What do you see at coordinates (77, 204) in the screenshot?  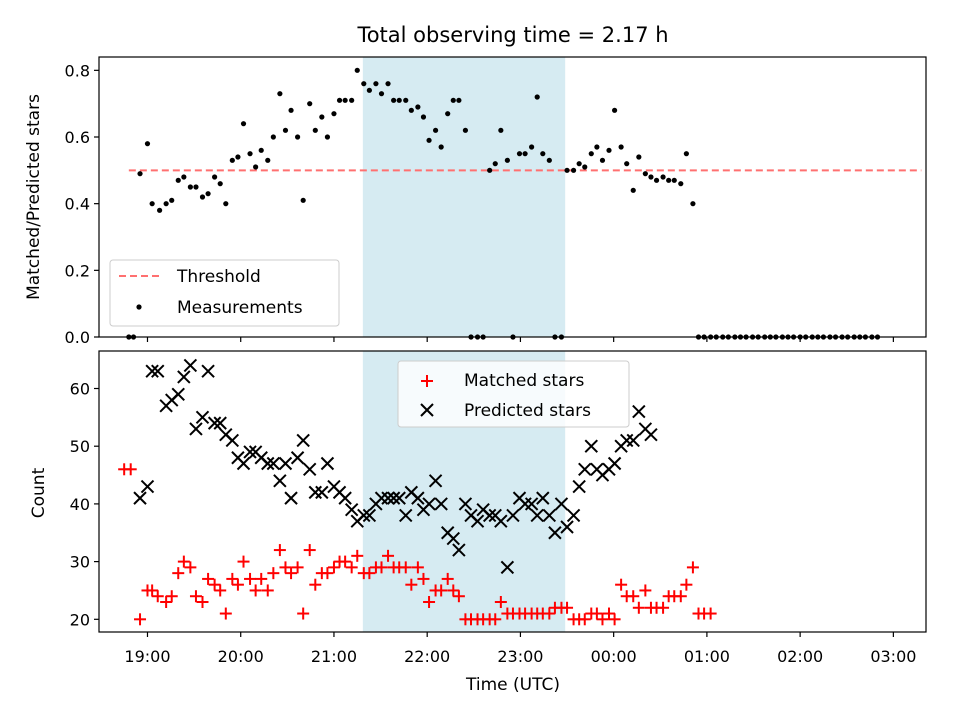 I see `ytick-label: 0.4` at bounding box center [77, 204].